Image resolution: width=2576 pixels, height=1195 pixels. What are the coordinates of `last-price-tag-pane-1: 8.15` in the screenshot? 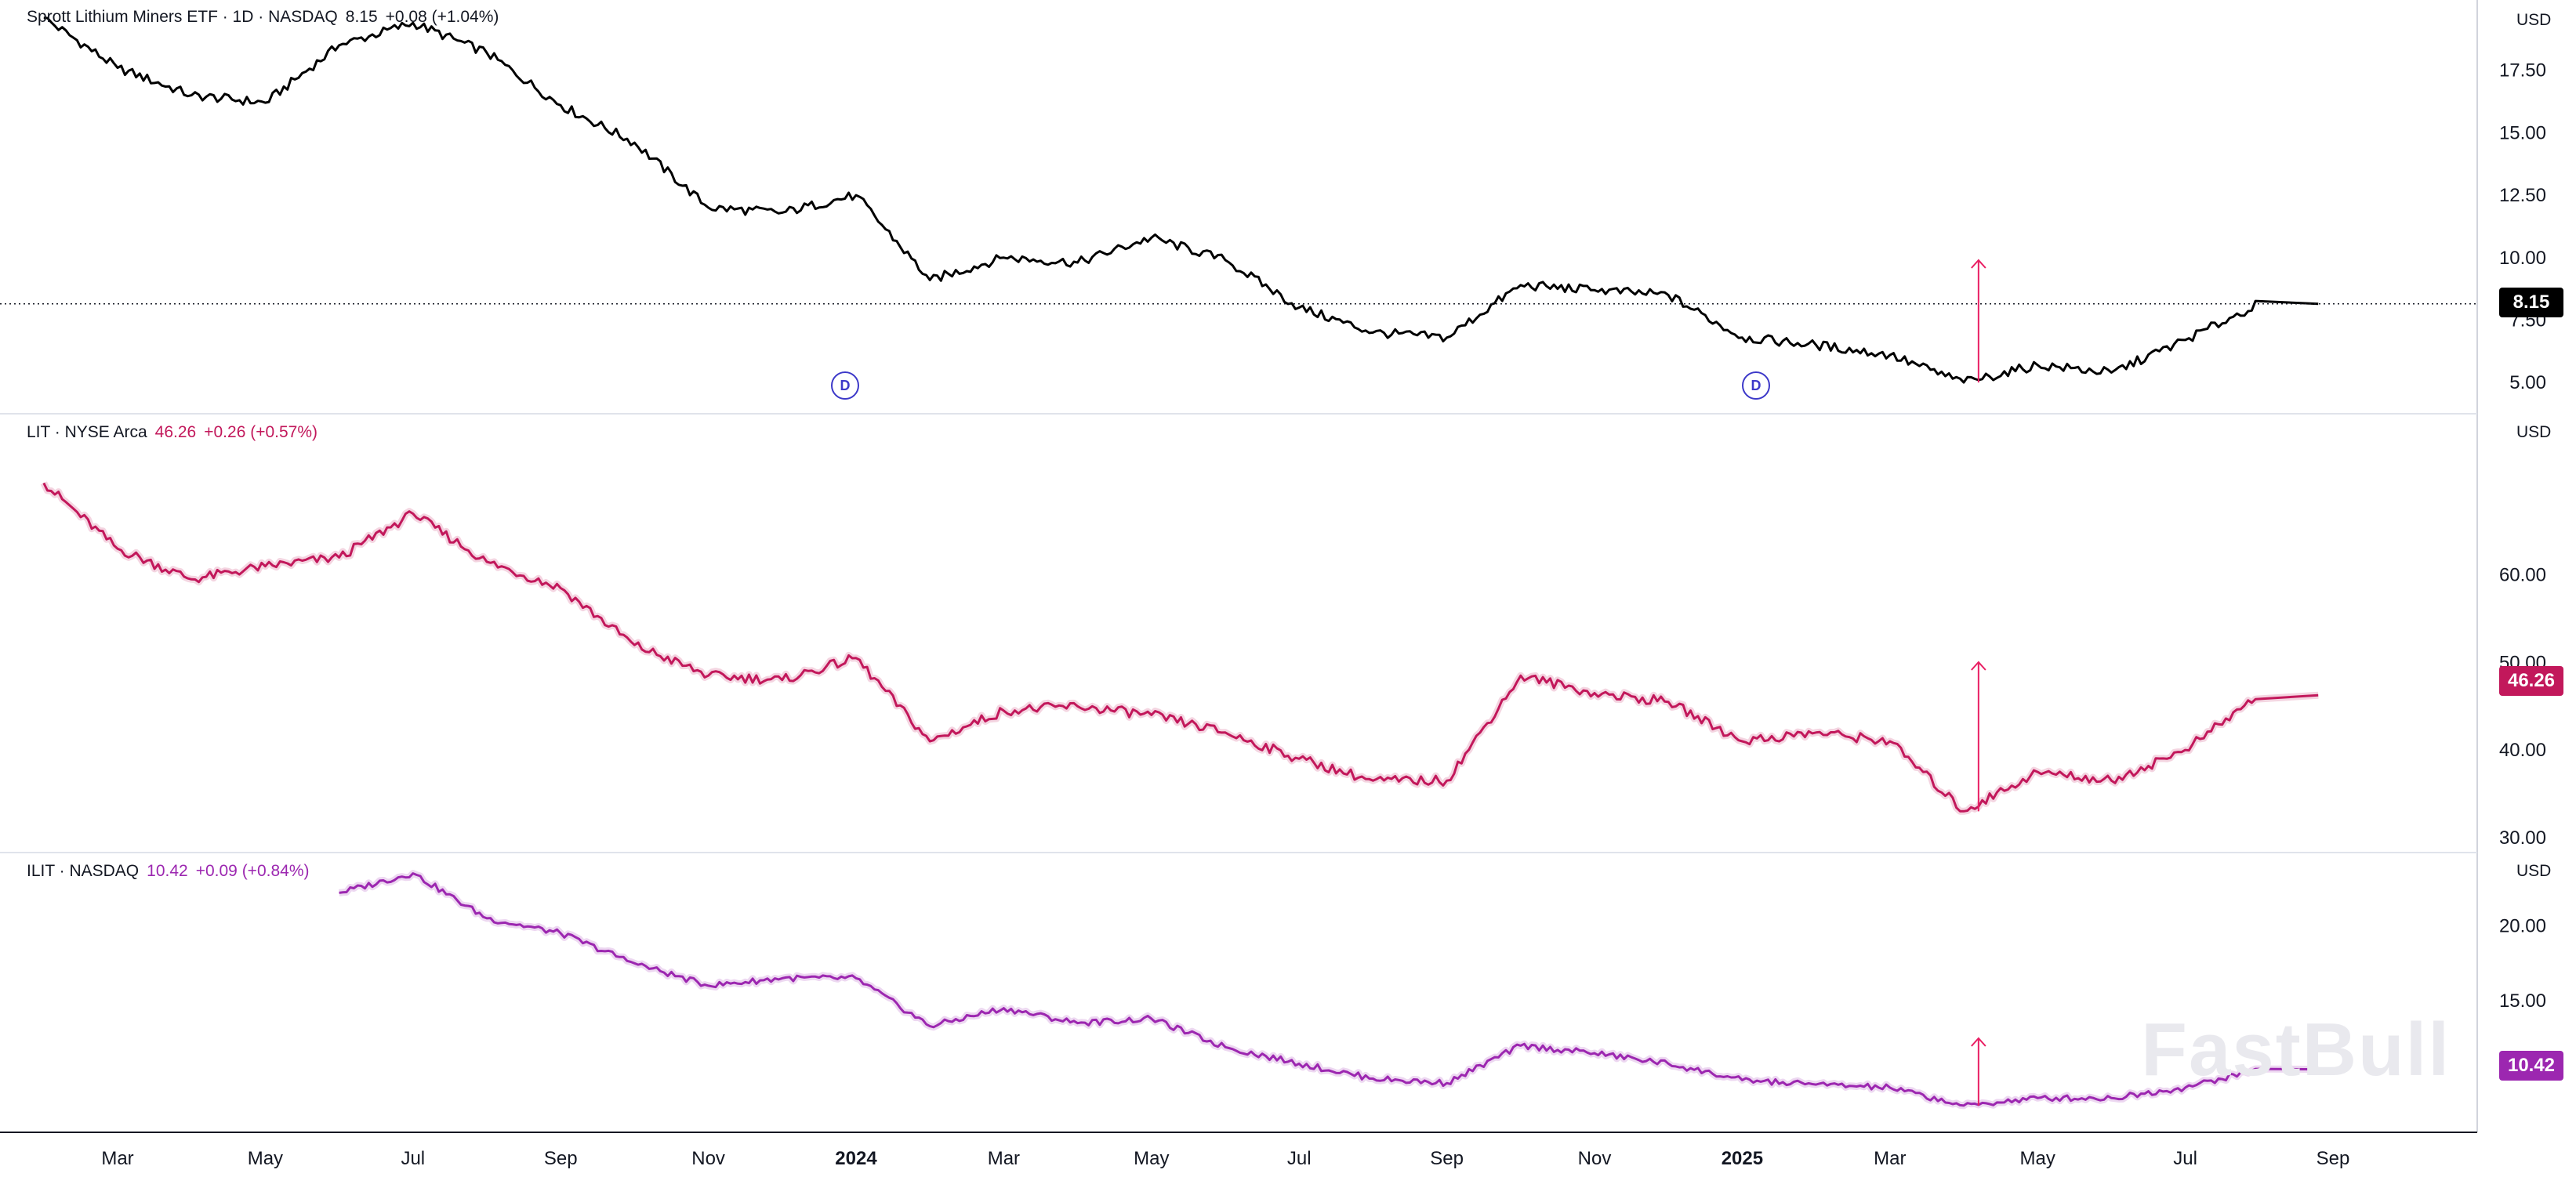 It's located at (2531, 302).